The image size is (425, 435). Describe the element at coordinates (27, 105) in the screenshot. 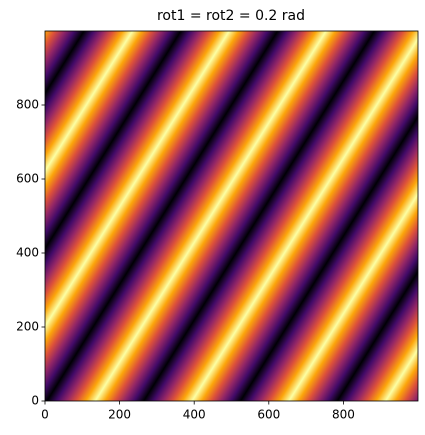

I see `y-tick-label: 800` at that location.